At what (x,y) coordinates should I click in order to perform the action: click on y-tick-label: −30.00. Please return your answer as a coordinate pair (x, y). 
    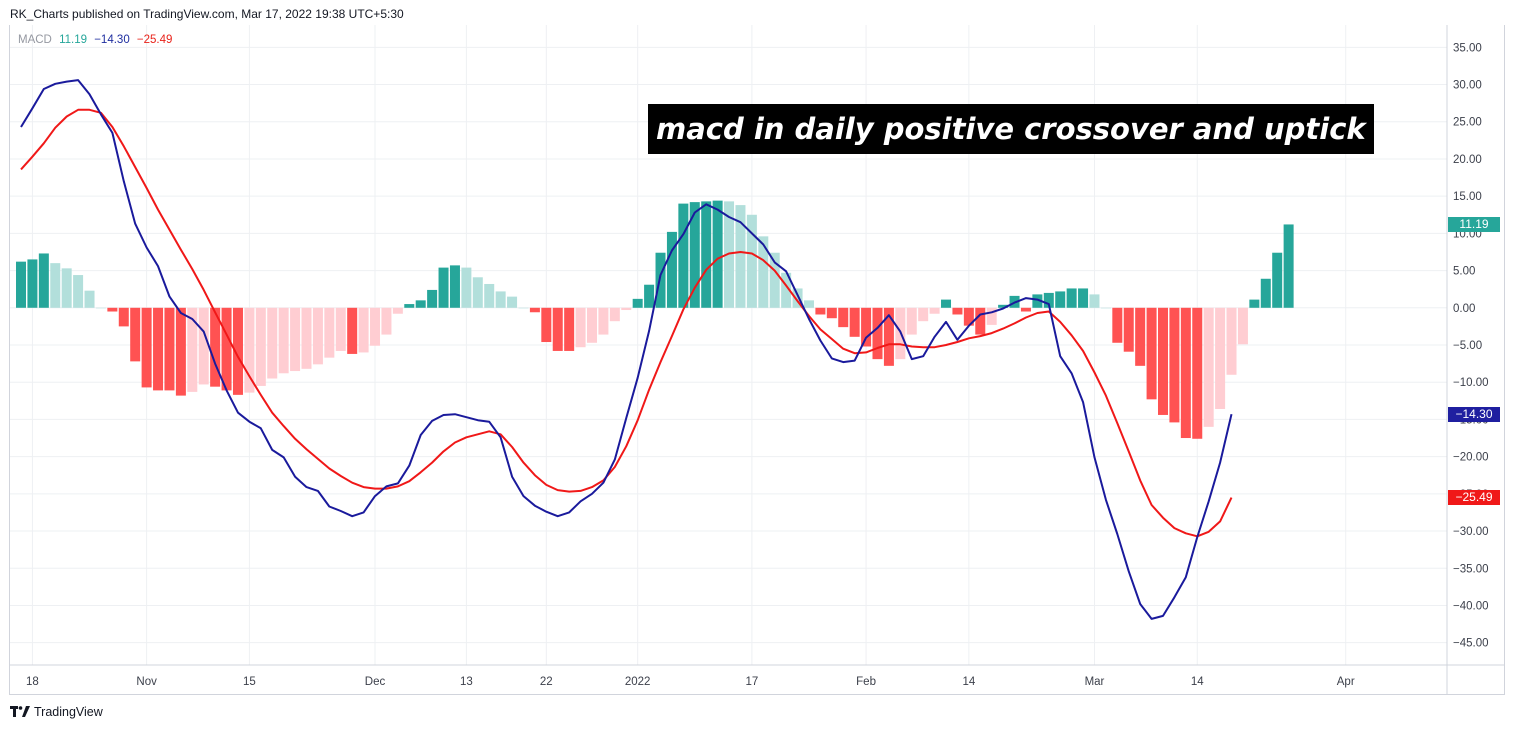
    Looking at the image, I should click on (1471, 532).